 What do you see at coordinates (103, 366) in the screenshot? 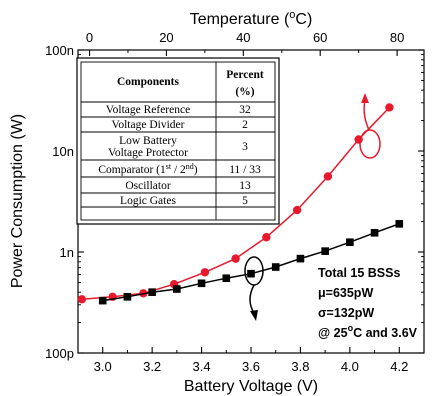
I see `bottom-axis-tick-label: 3.0` at bounding box center [103, 366].